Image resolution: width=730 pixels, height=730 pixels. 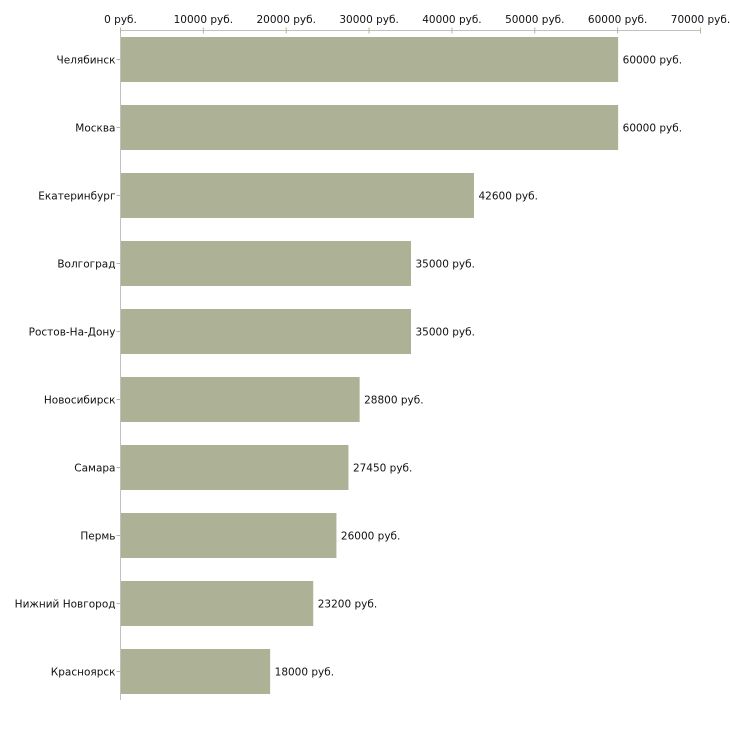 I want to click on x-tick-label: 70000 руб., so click(x=700, y=20).